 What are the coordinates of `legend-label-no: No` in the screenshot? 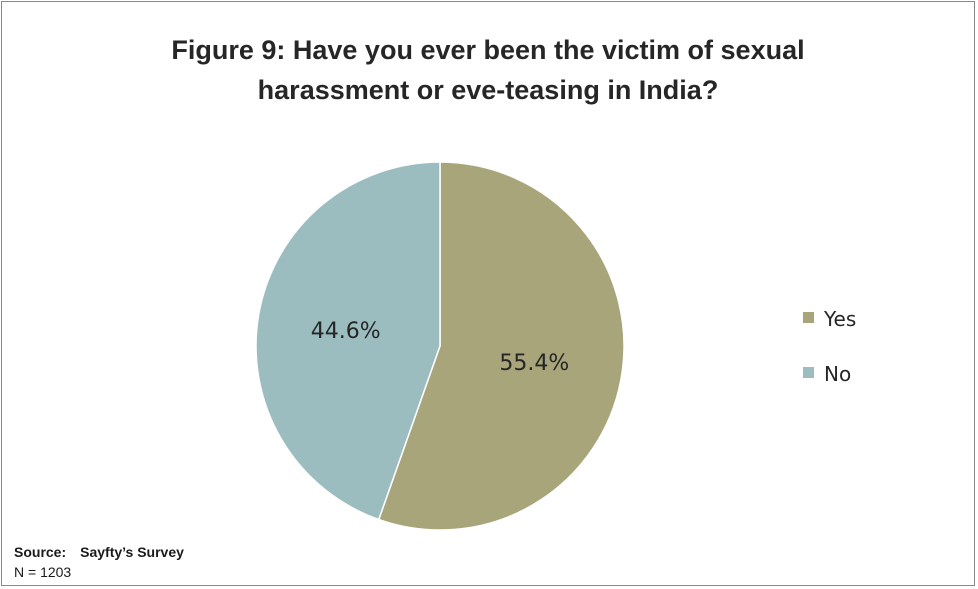 It's located at (837, 374).